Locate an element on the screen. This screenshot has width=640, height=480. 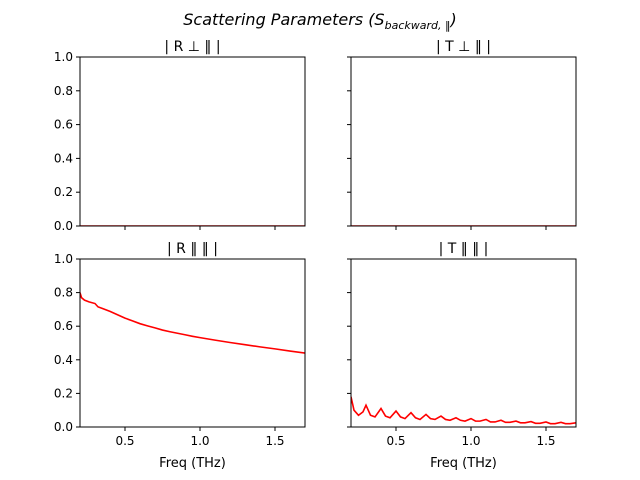
figure-suptitle: Scattering Parameters (Sbackward, ‖) is located at coordinates (319, 21).